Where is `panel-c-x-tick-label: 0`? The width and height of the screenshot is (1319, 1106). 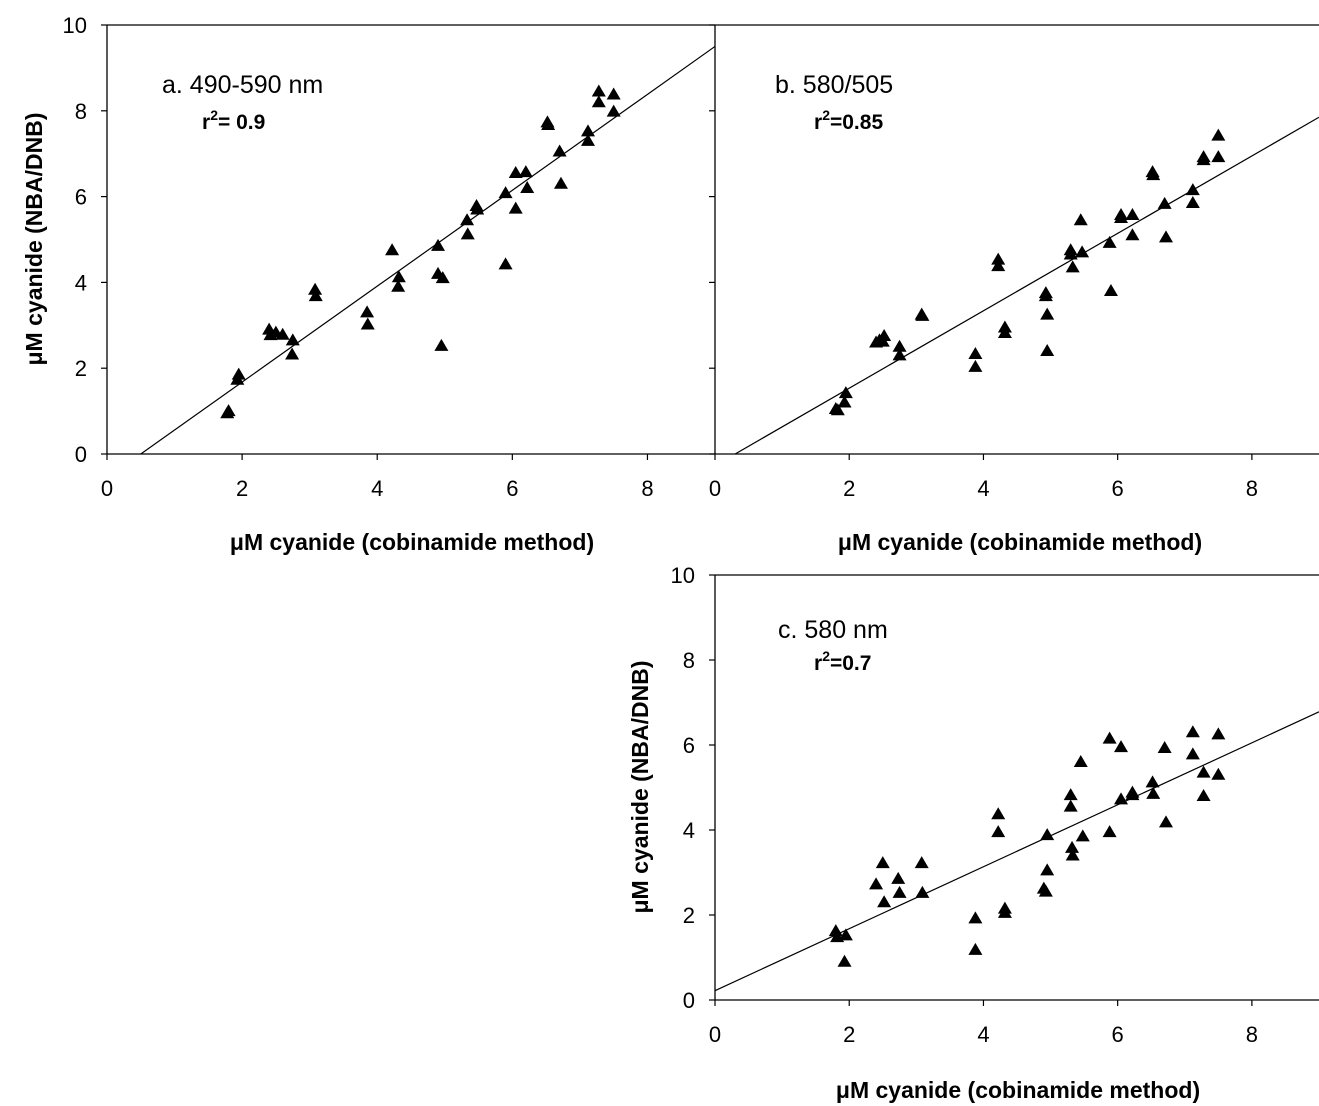
panel-c-x-tick-label: 0 is located at coordinates (715, 1034).